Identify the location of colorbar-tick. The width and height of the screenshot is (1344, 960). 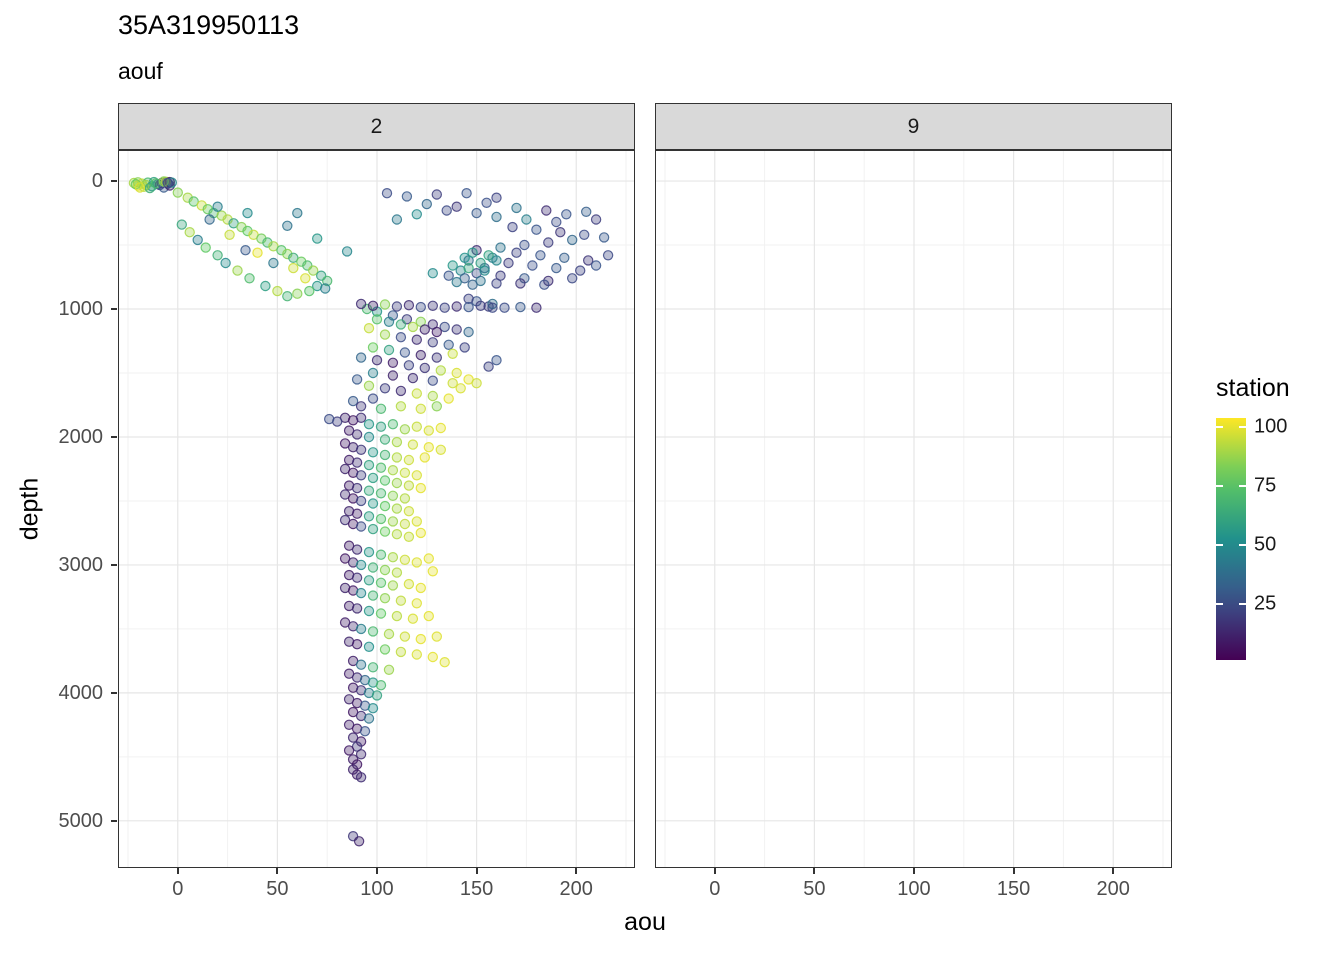
(1242, 486).